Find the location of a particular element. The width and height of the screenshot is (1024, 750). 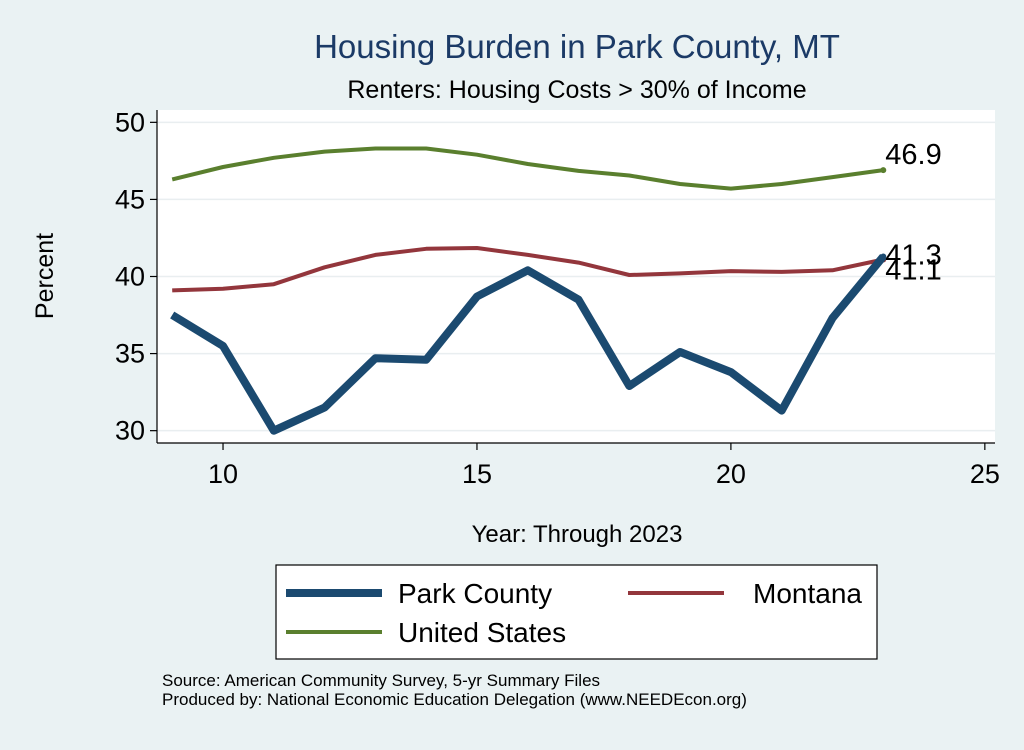

end-label-montana: 41.1 is located at coordinates (913, 271).